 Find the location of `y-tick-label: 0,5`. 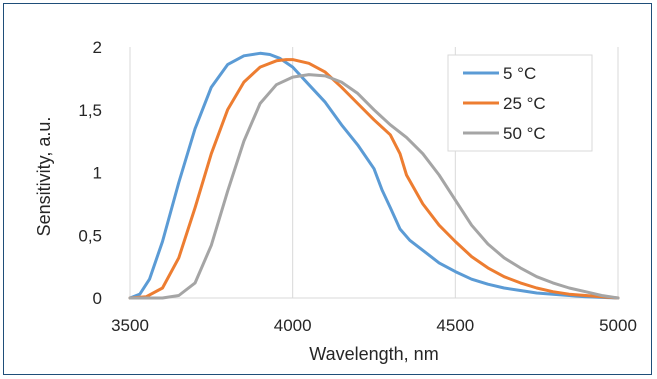

y-tick-label: 0,5 is located at coordinates (90, 235).